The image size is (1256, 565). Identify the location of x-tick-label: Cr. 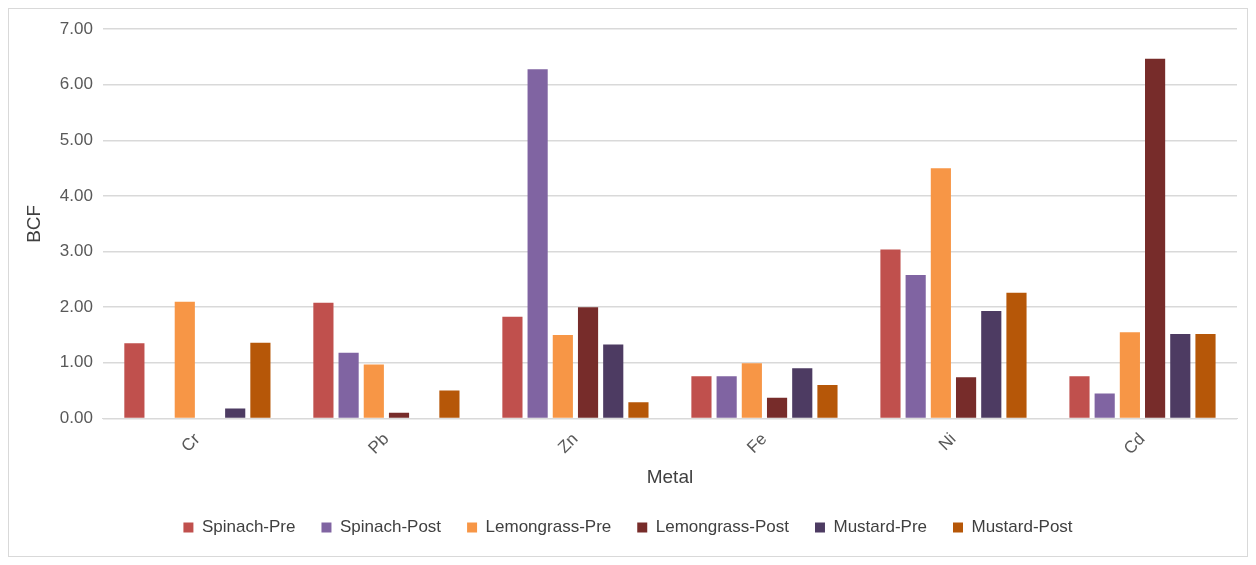
(190, 442).